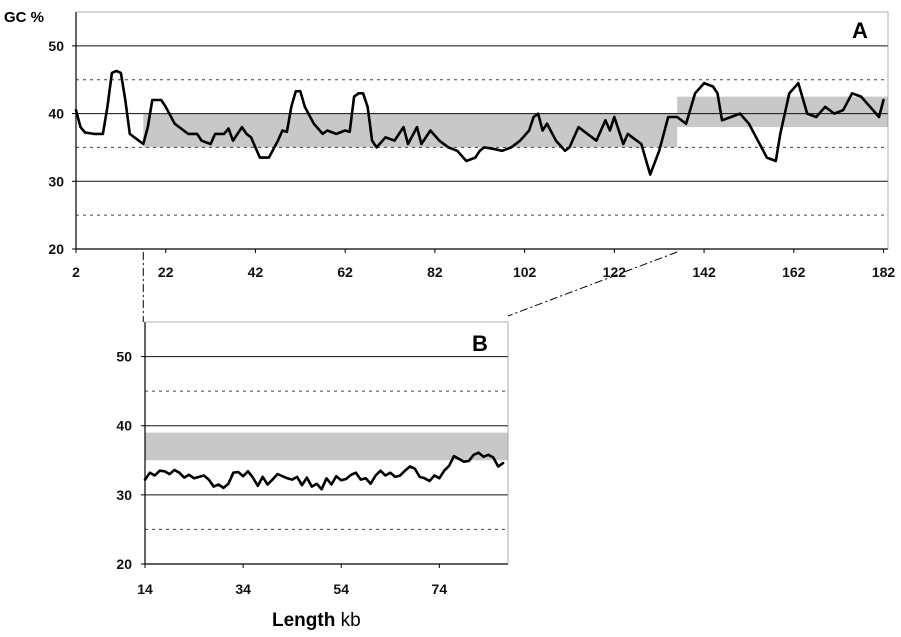  I want to click on panel-b-x-tick-label-74: 74, so click(440, 589).